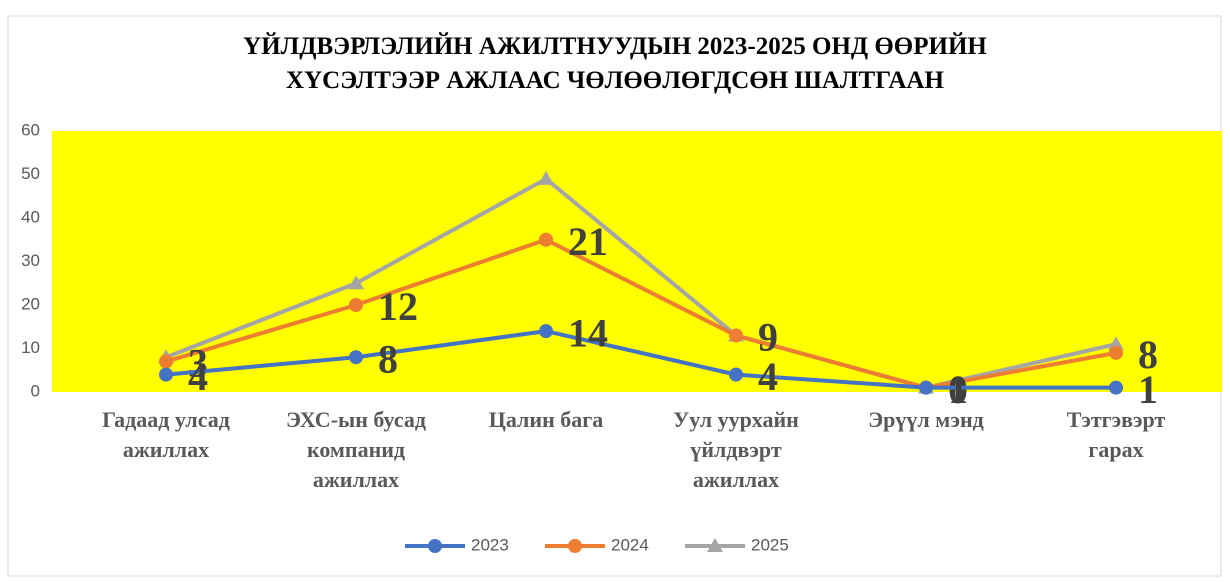 The height and width of the screenshot is (583, 1230). Describe the element at coordinates (30, 216) in the screenshot. I see `y-tick-label: 40` at that location.